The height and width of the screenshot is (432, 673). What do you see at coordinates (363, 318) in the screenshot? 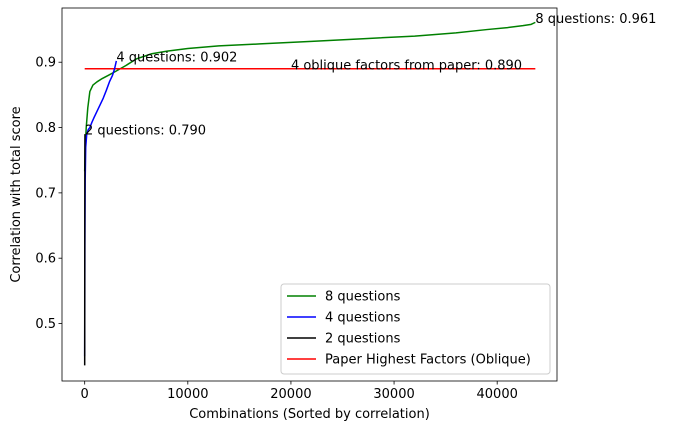
I see `legend-label-4-questions: 4 questions` at bounding box center [363, 318].